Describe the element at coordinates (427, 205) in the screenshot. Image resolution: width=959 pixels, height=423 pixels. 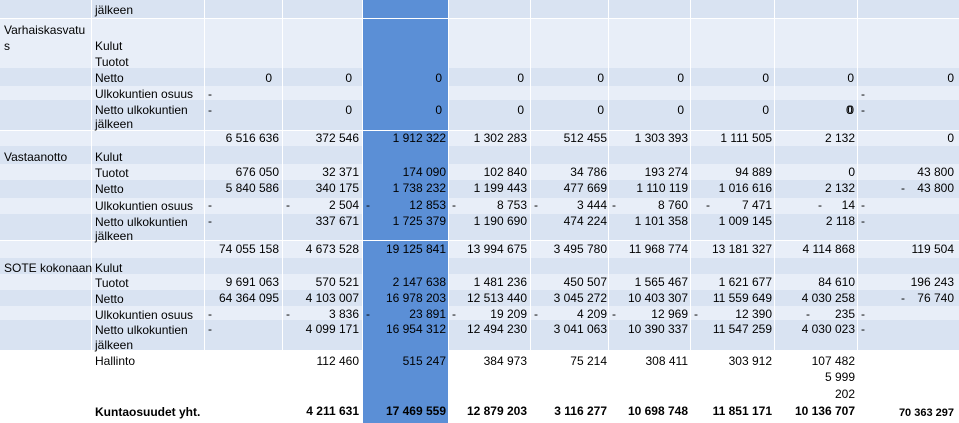
I see `cell: 12 853` at that location.